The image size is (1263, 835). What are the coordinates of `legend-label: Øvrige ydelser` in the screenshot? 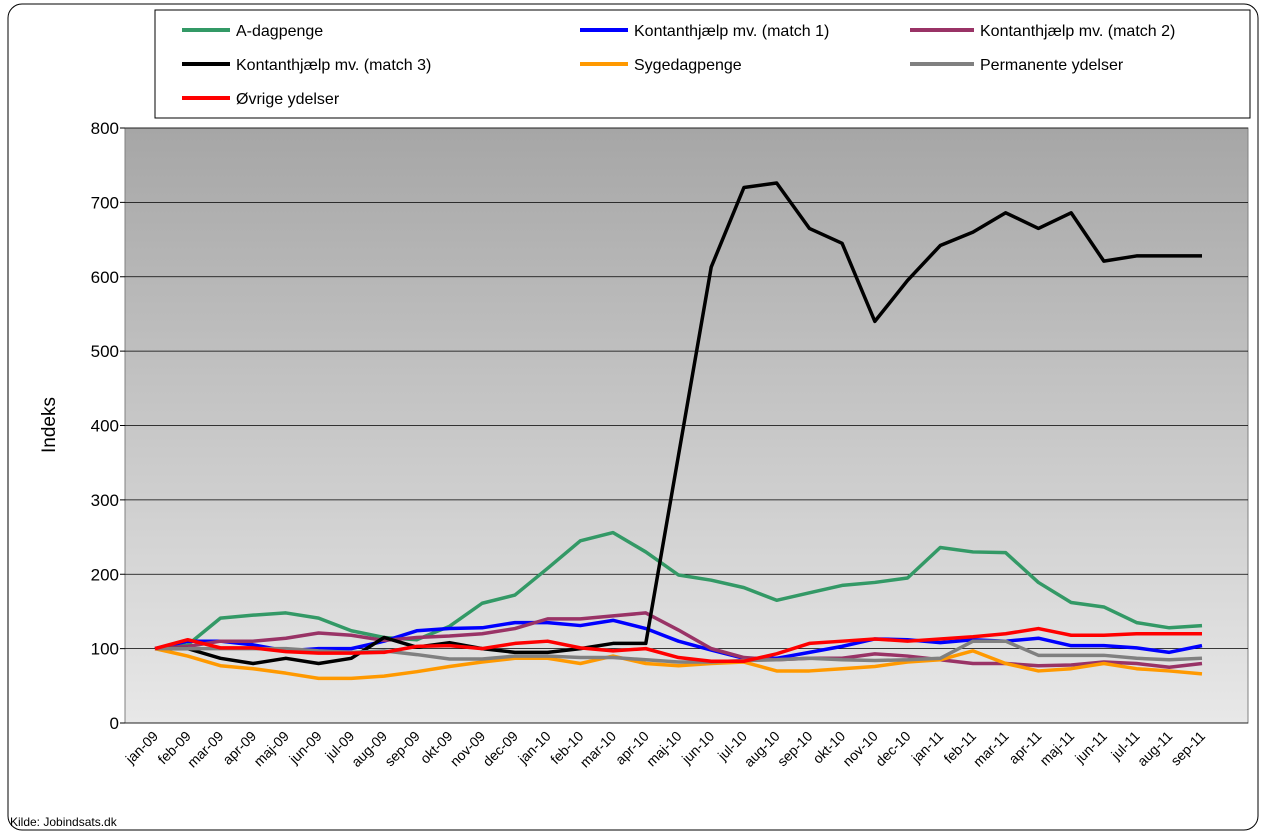 It's located at (288, 99).